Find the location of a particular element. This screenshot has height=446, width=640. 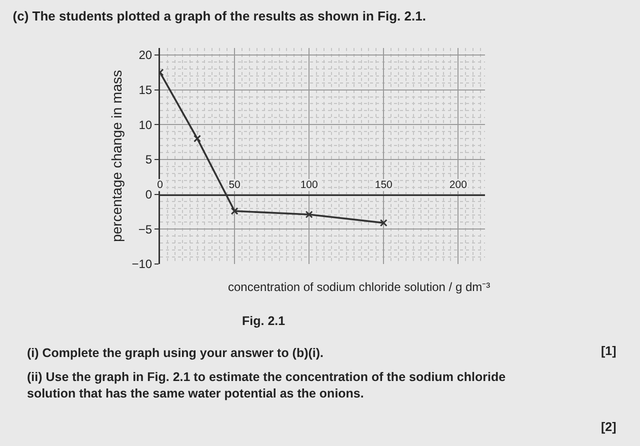

x-tick-label: 100 is located at coordinates (309, 185).